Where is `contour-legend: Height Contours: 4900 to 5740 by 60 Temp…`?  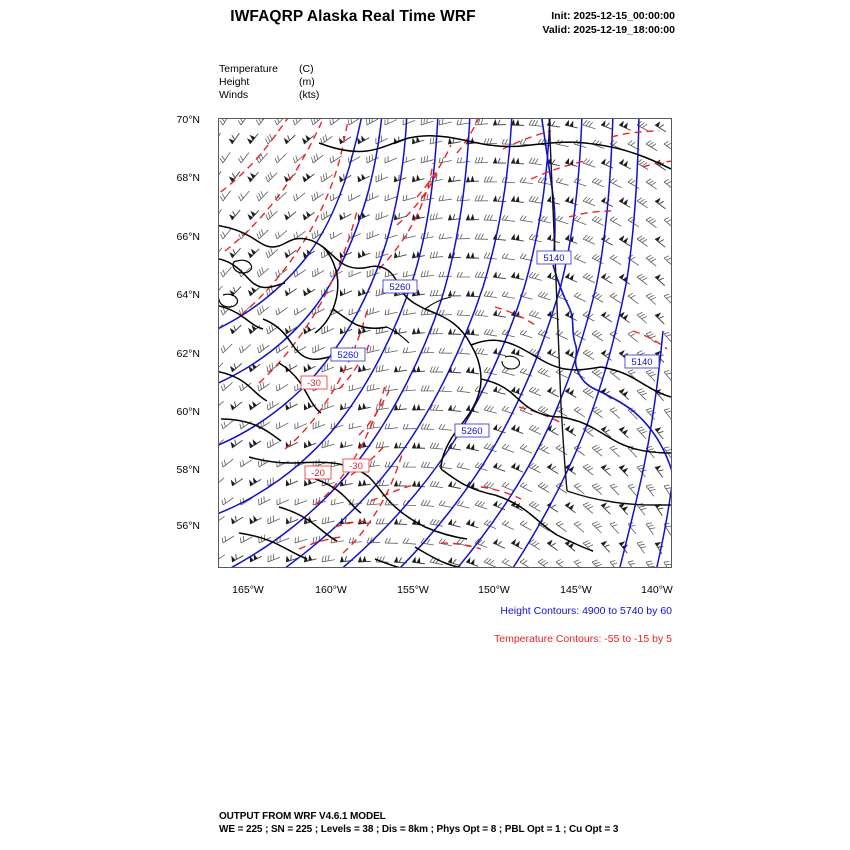 contour-legend: Height Contours: 4900 to 5740 by 60 Temp… is located at coordinates (486, 625).